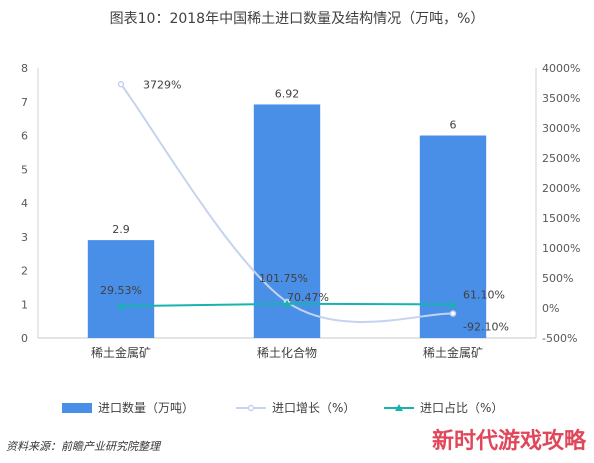 Image resolution: width=594 pixels, height=463 pixels. What do you see at coordinates (297, 19) in the screenshot?
I see `chart-title: 图表10：2018年中国稀土进口数量及结构情况（万吨，%）` at bounding box center [297, 19].